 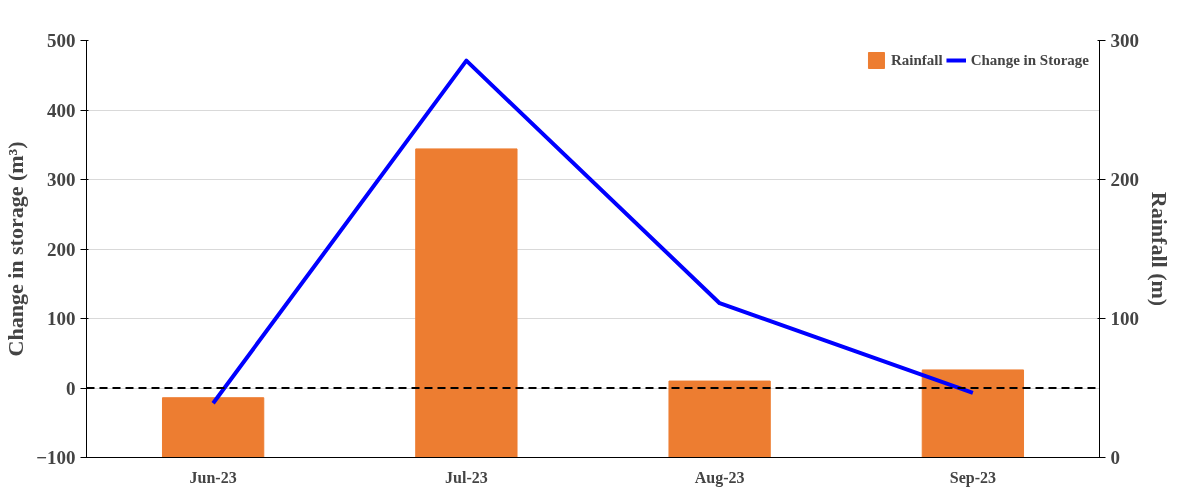 I want to click on x-tick-label: Jun-23, so click(x=213, y=477).